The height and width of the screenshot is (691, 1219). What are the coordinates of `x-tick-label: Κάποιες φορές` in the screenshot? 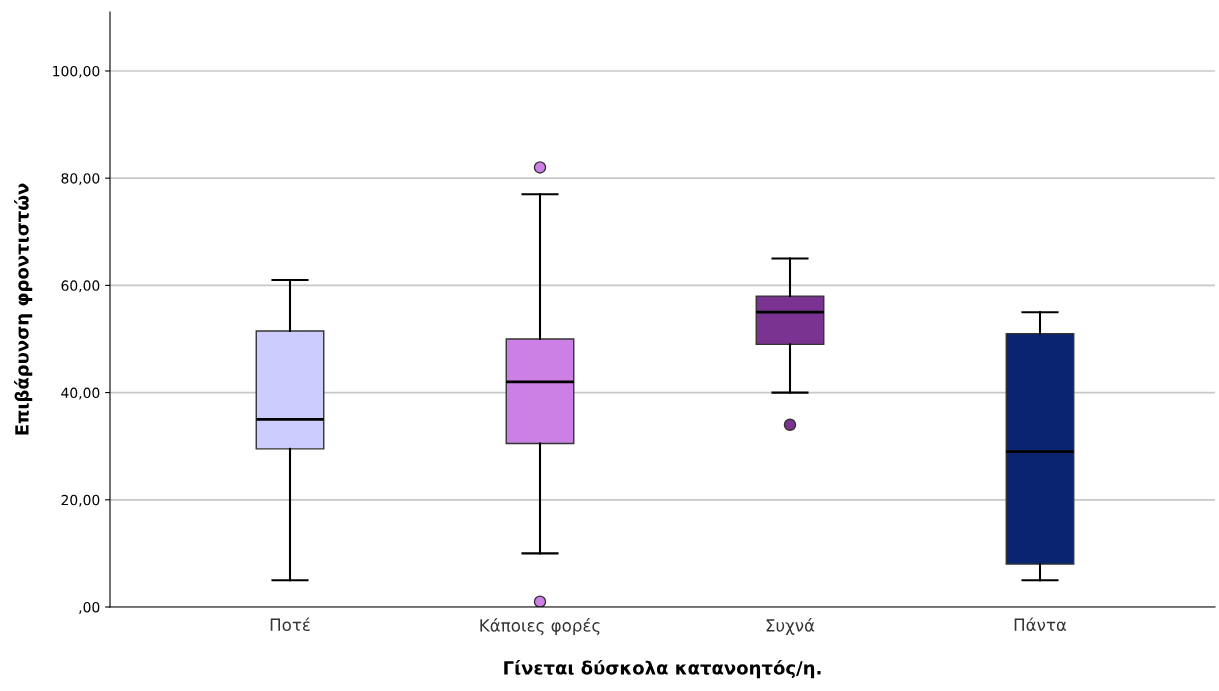 It's located at (540, 626).